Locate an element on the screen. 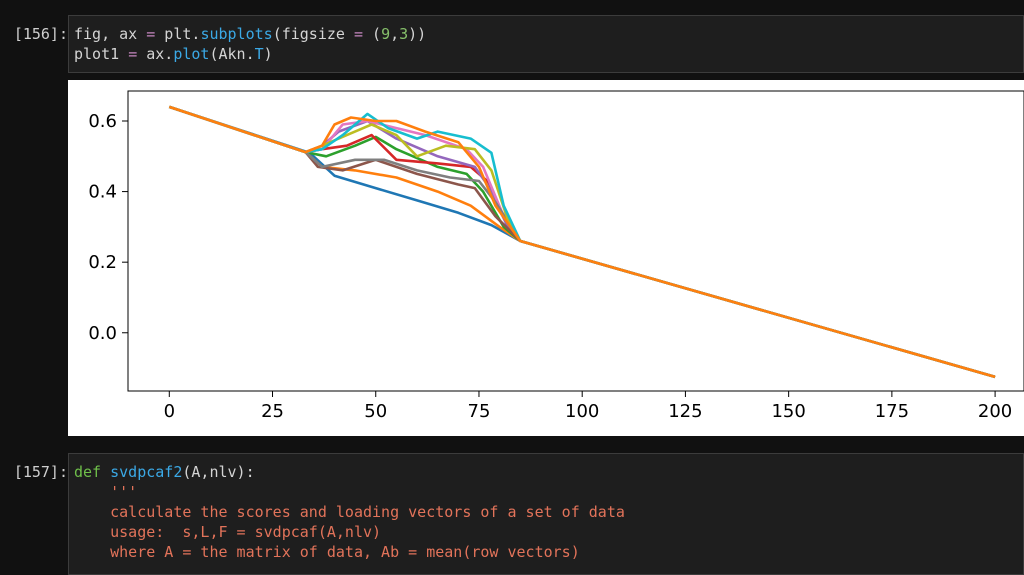 This screenshot has height=575, width=1024. code-token: (figsize is located at coordinates (313, 34).